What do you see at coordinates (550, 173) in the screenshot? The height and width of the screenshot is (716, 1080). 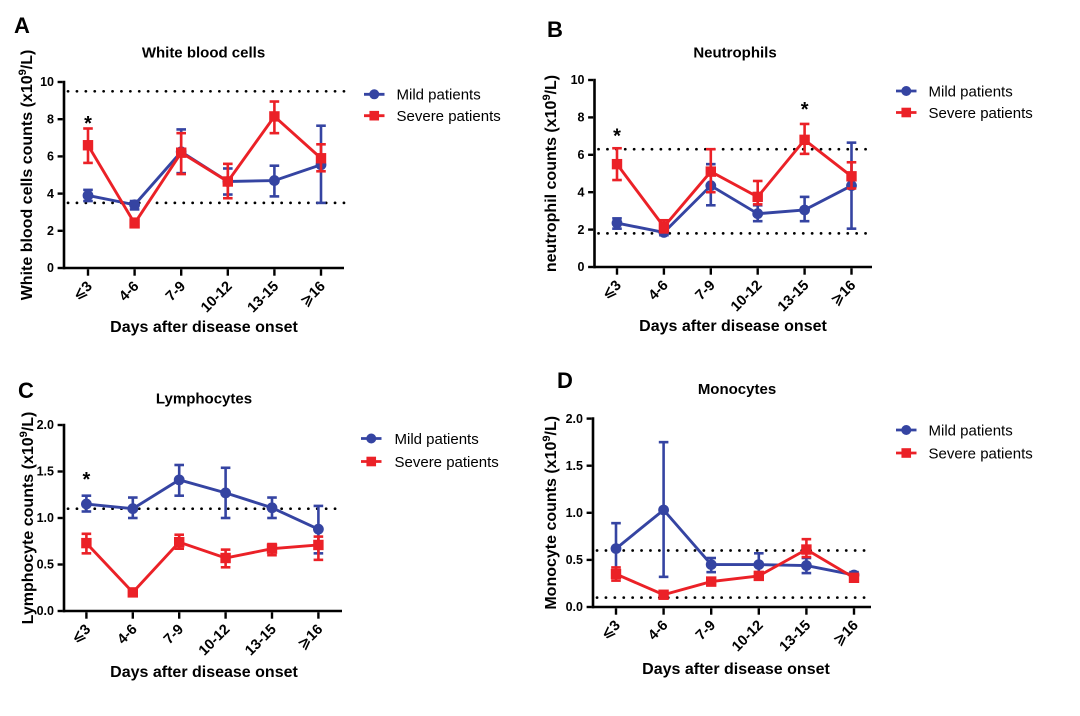 I see `y-axis-label: neutrophil counts (x109/L)` at bounding box center [550, 173].